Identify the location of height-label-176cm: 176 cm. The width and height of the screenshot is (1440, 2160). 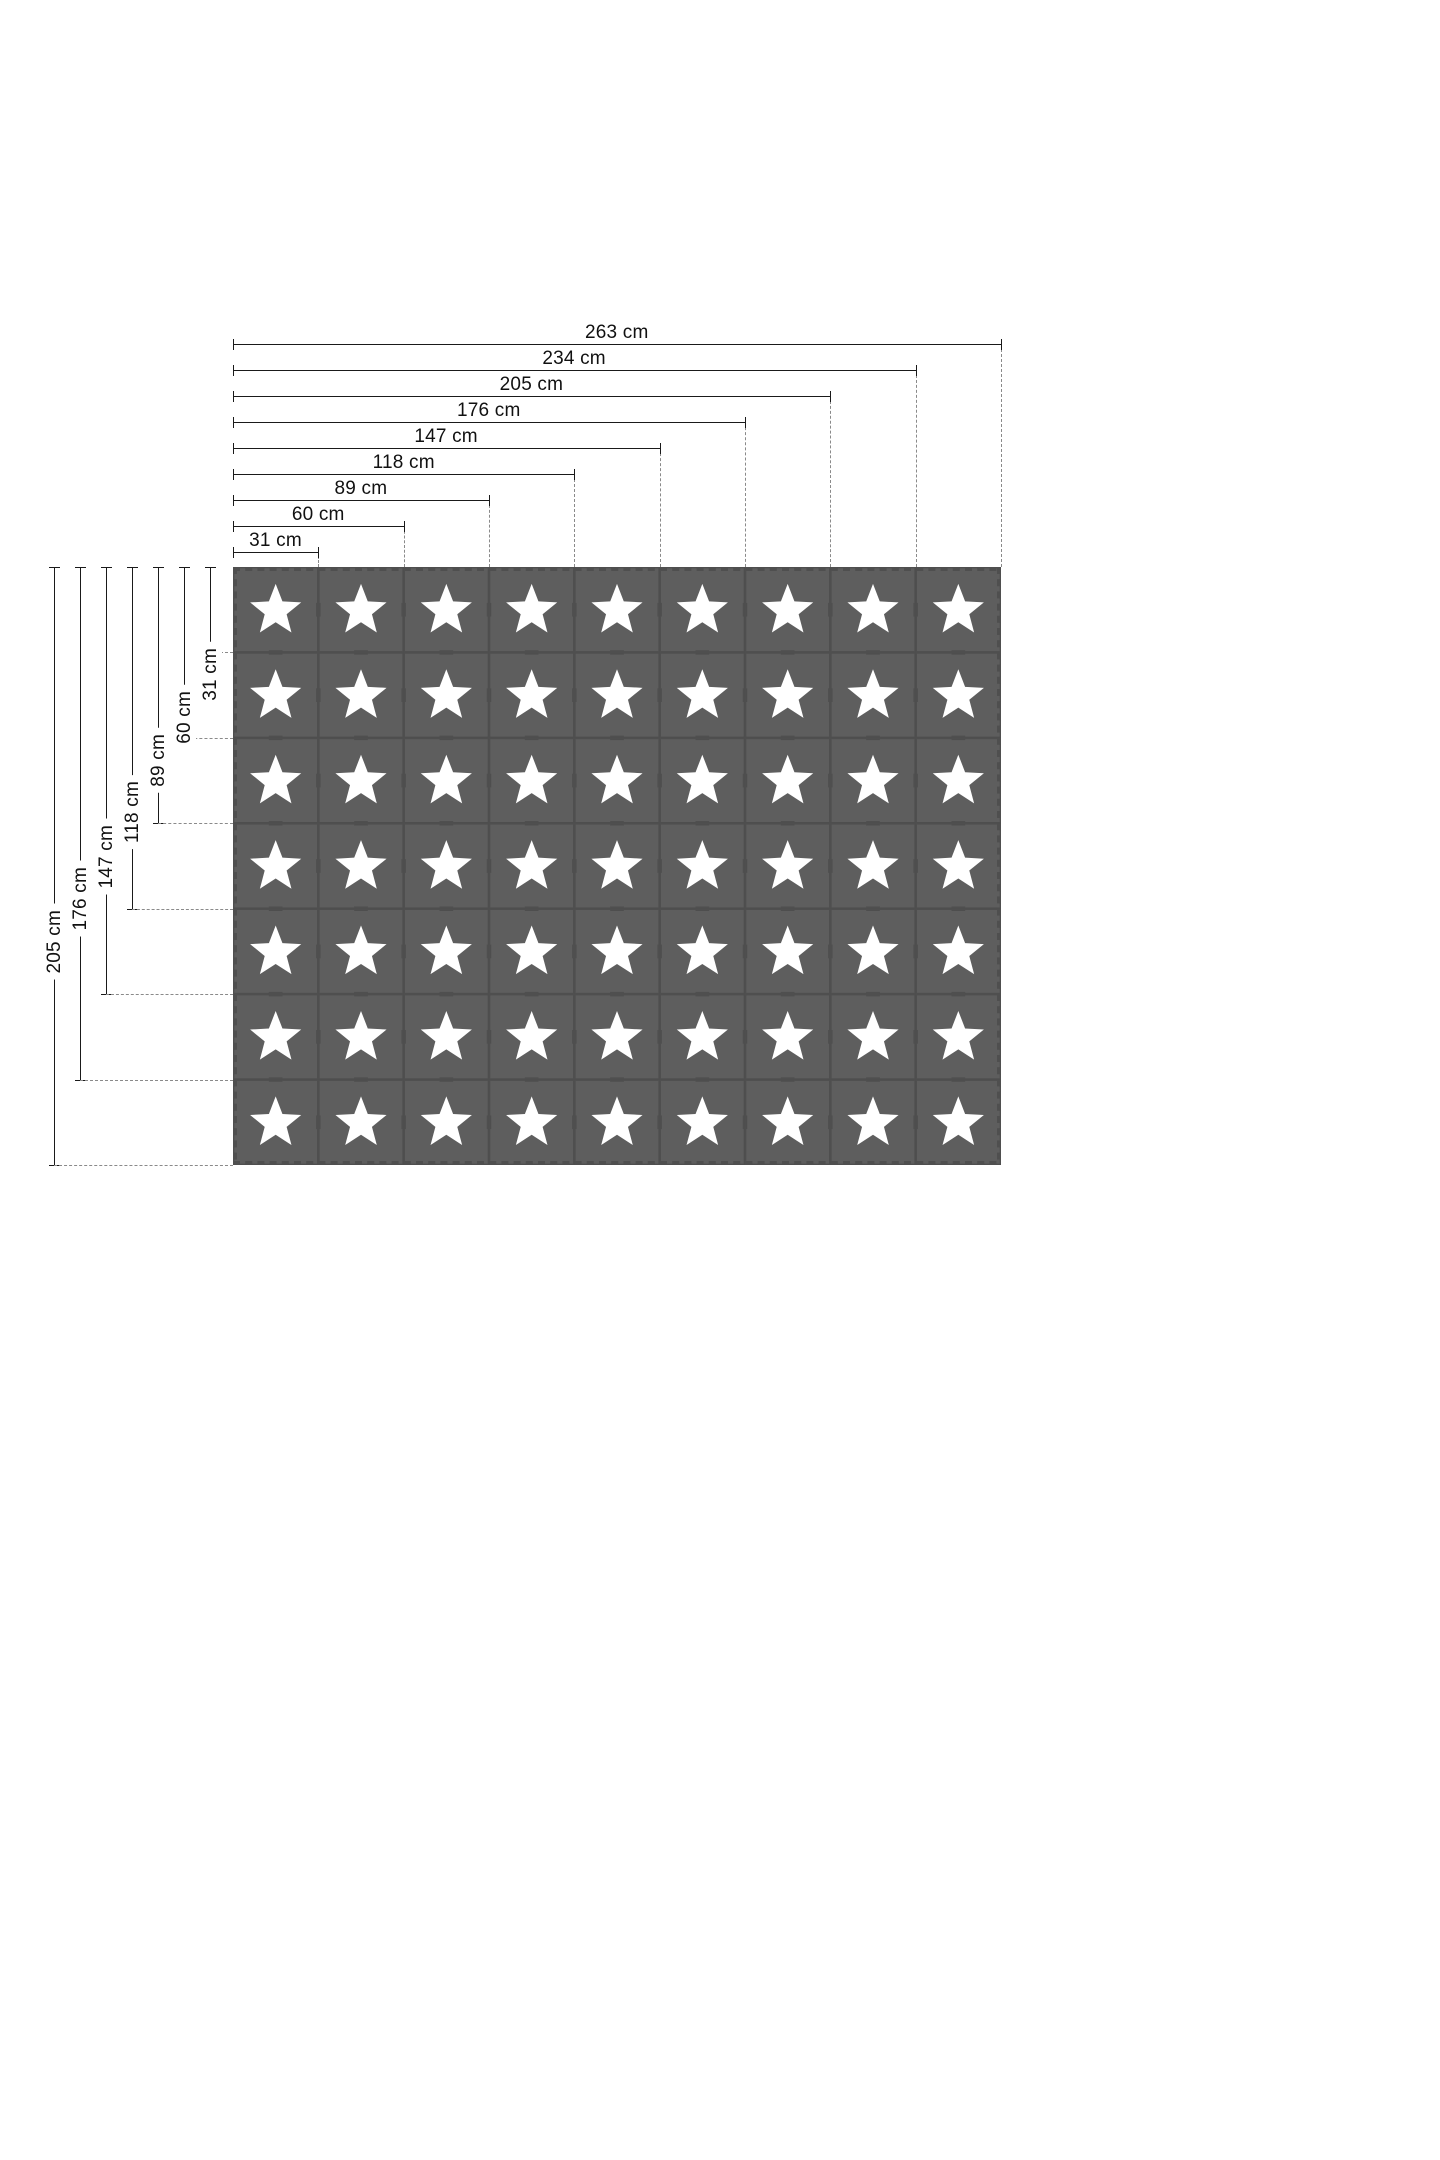
(81, 899).